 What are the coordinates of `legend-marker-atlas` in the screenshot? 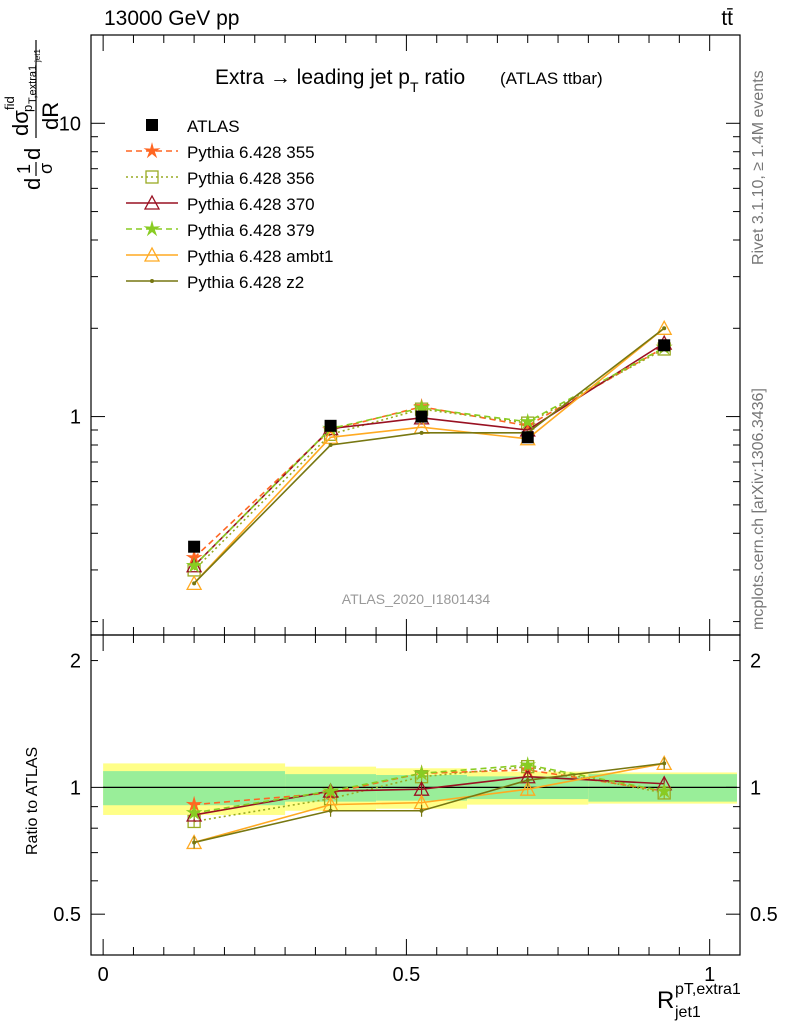 It's located at (152, 125).